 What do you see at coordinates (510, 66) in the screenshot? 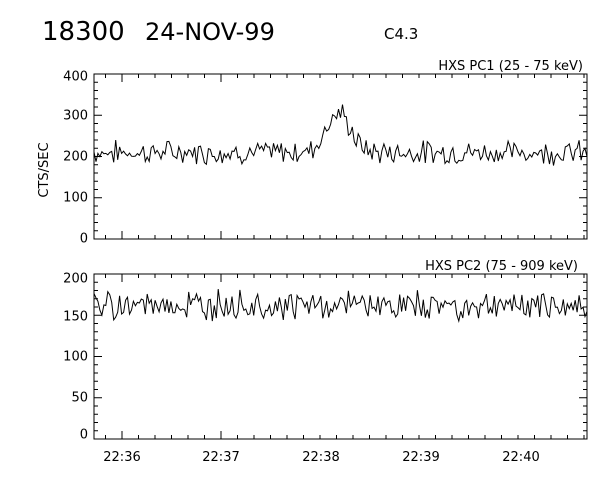
I see `panel-pc1-title: HXS PC1 (25 - 75 keV)` at bounding box center [510, 66].